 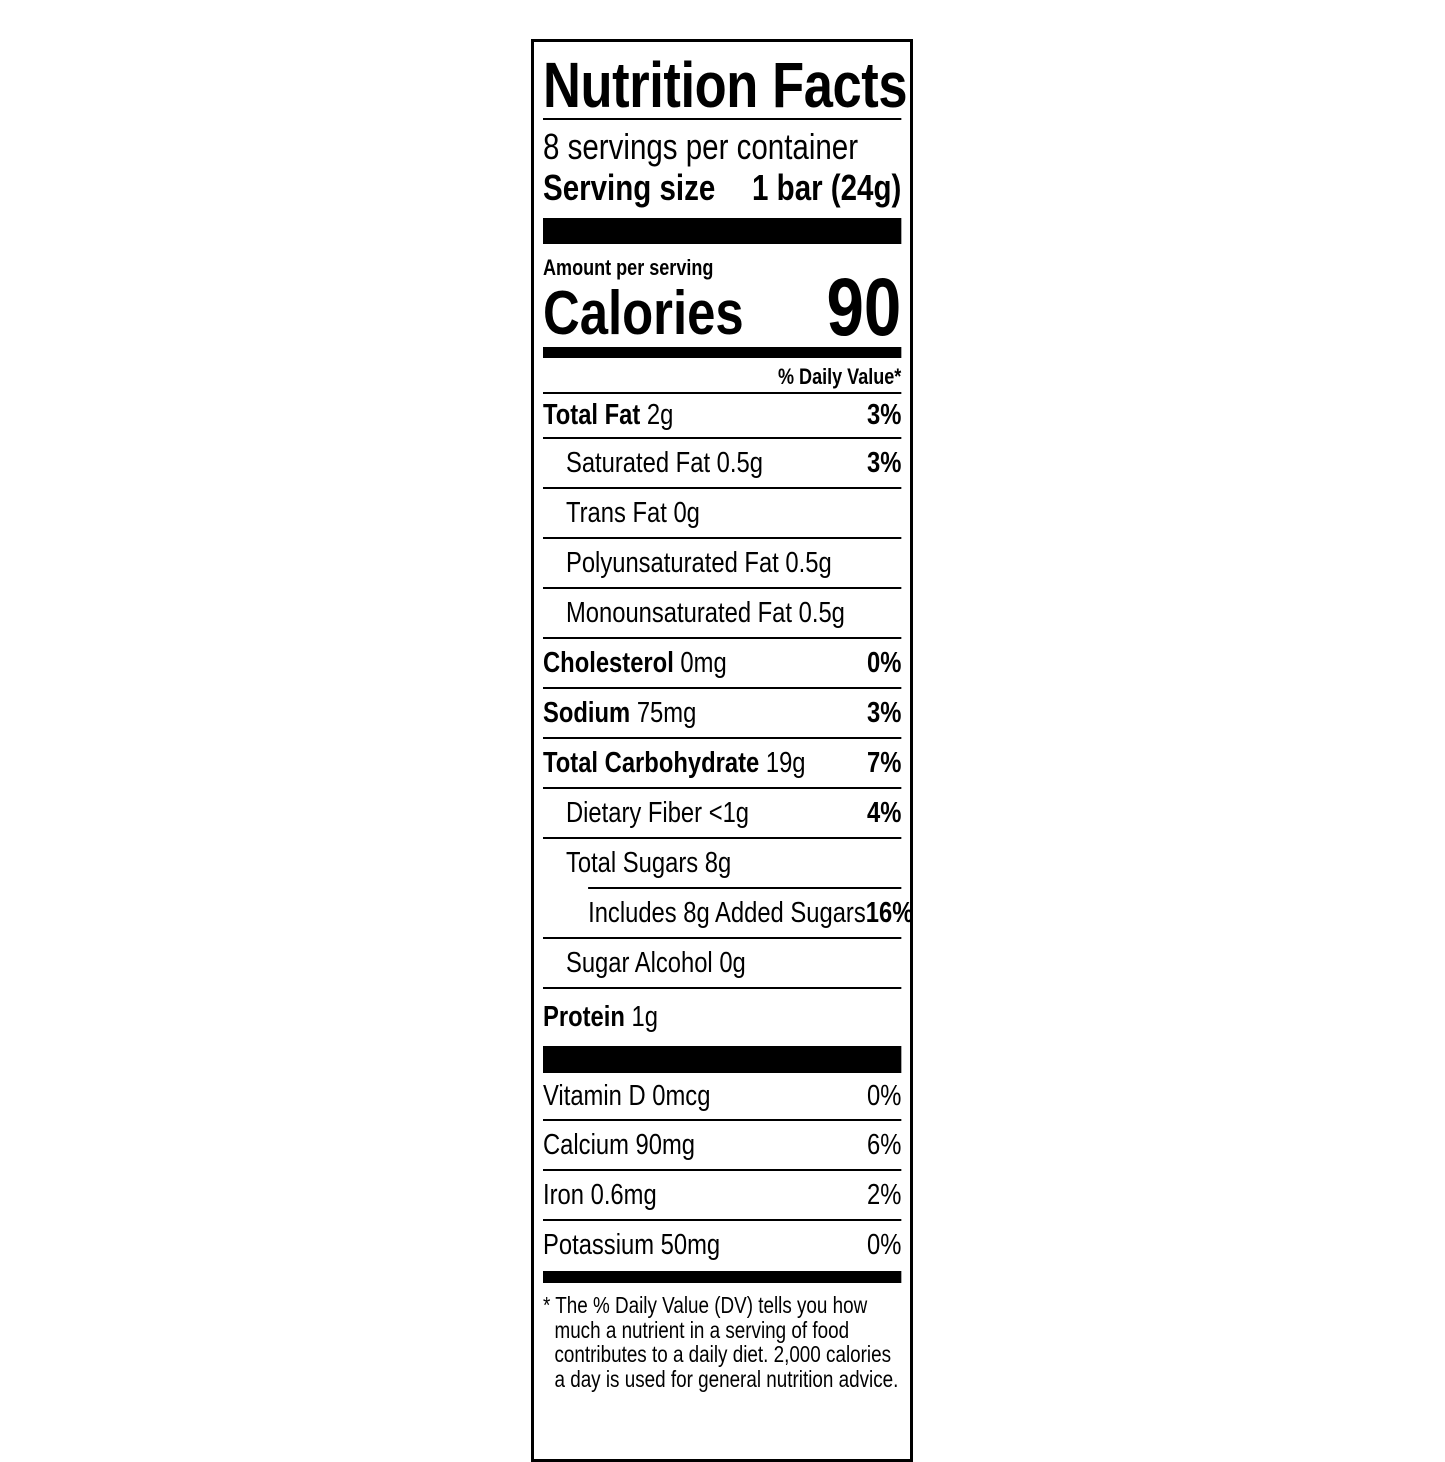 I want to click on nutrient-amount: 75mg, so click(x=666, y=712).